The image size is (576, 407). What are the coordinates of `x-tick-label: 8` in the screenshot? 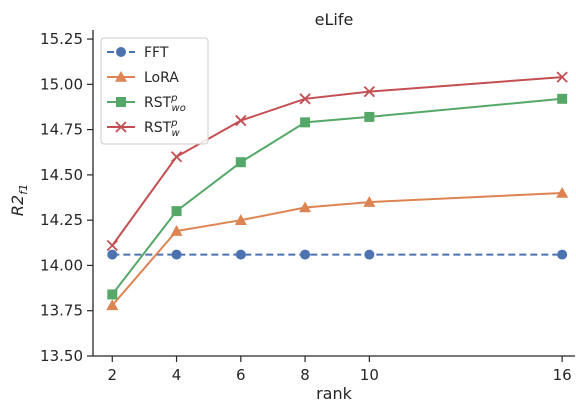 It's located at (305, 375).